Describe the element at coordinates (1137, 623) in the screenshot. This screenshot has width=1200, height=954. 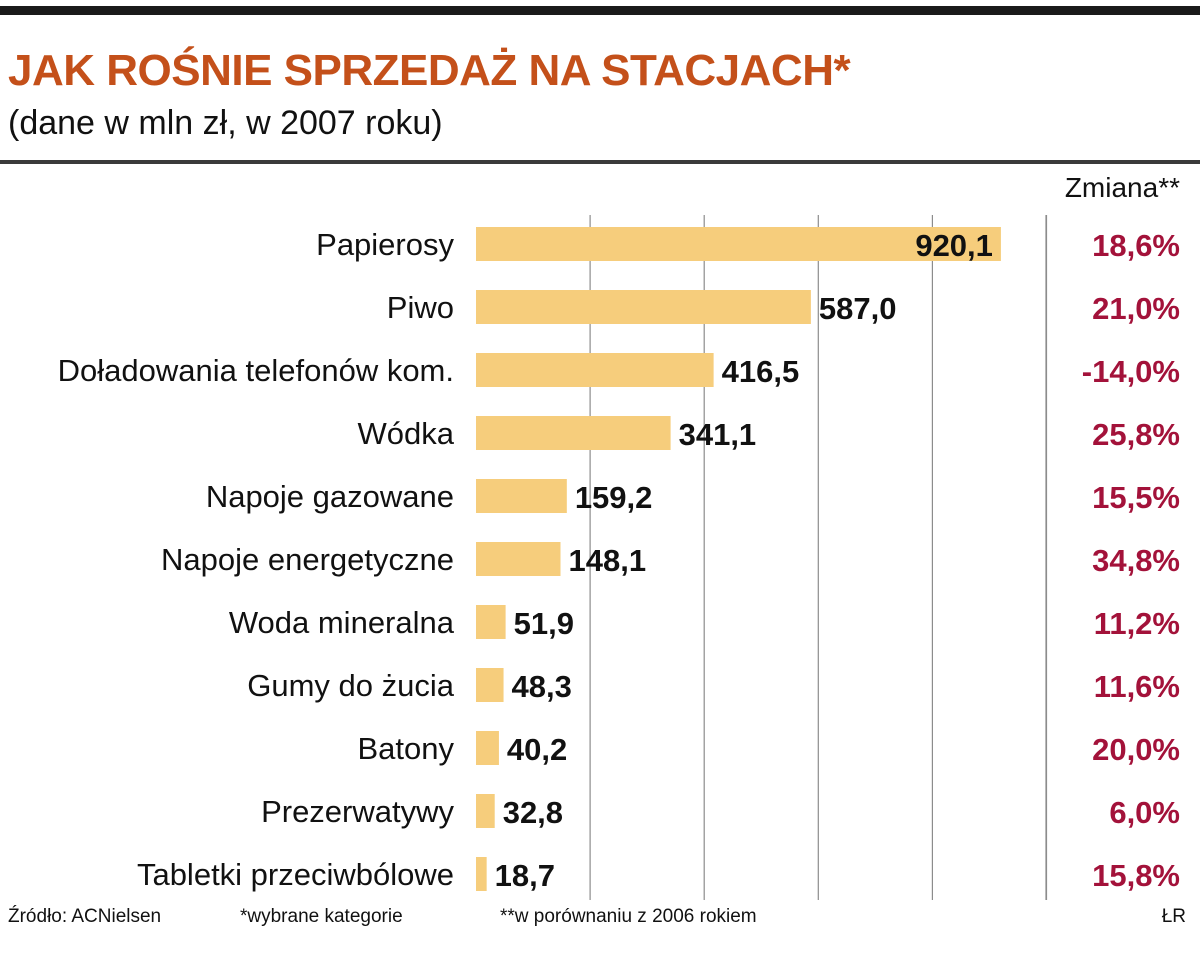
I see `change-label: 11,2%` at that location.